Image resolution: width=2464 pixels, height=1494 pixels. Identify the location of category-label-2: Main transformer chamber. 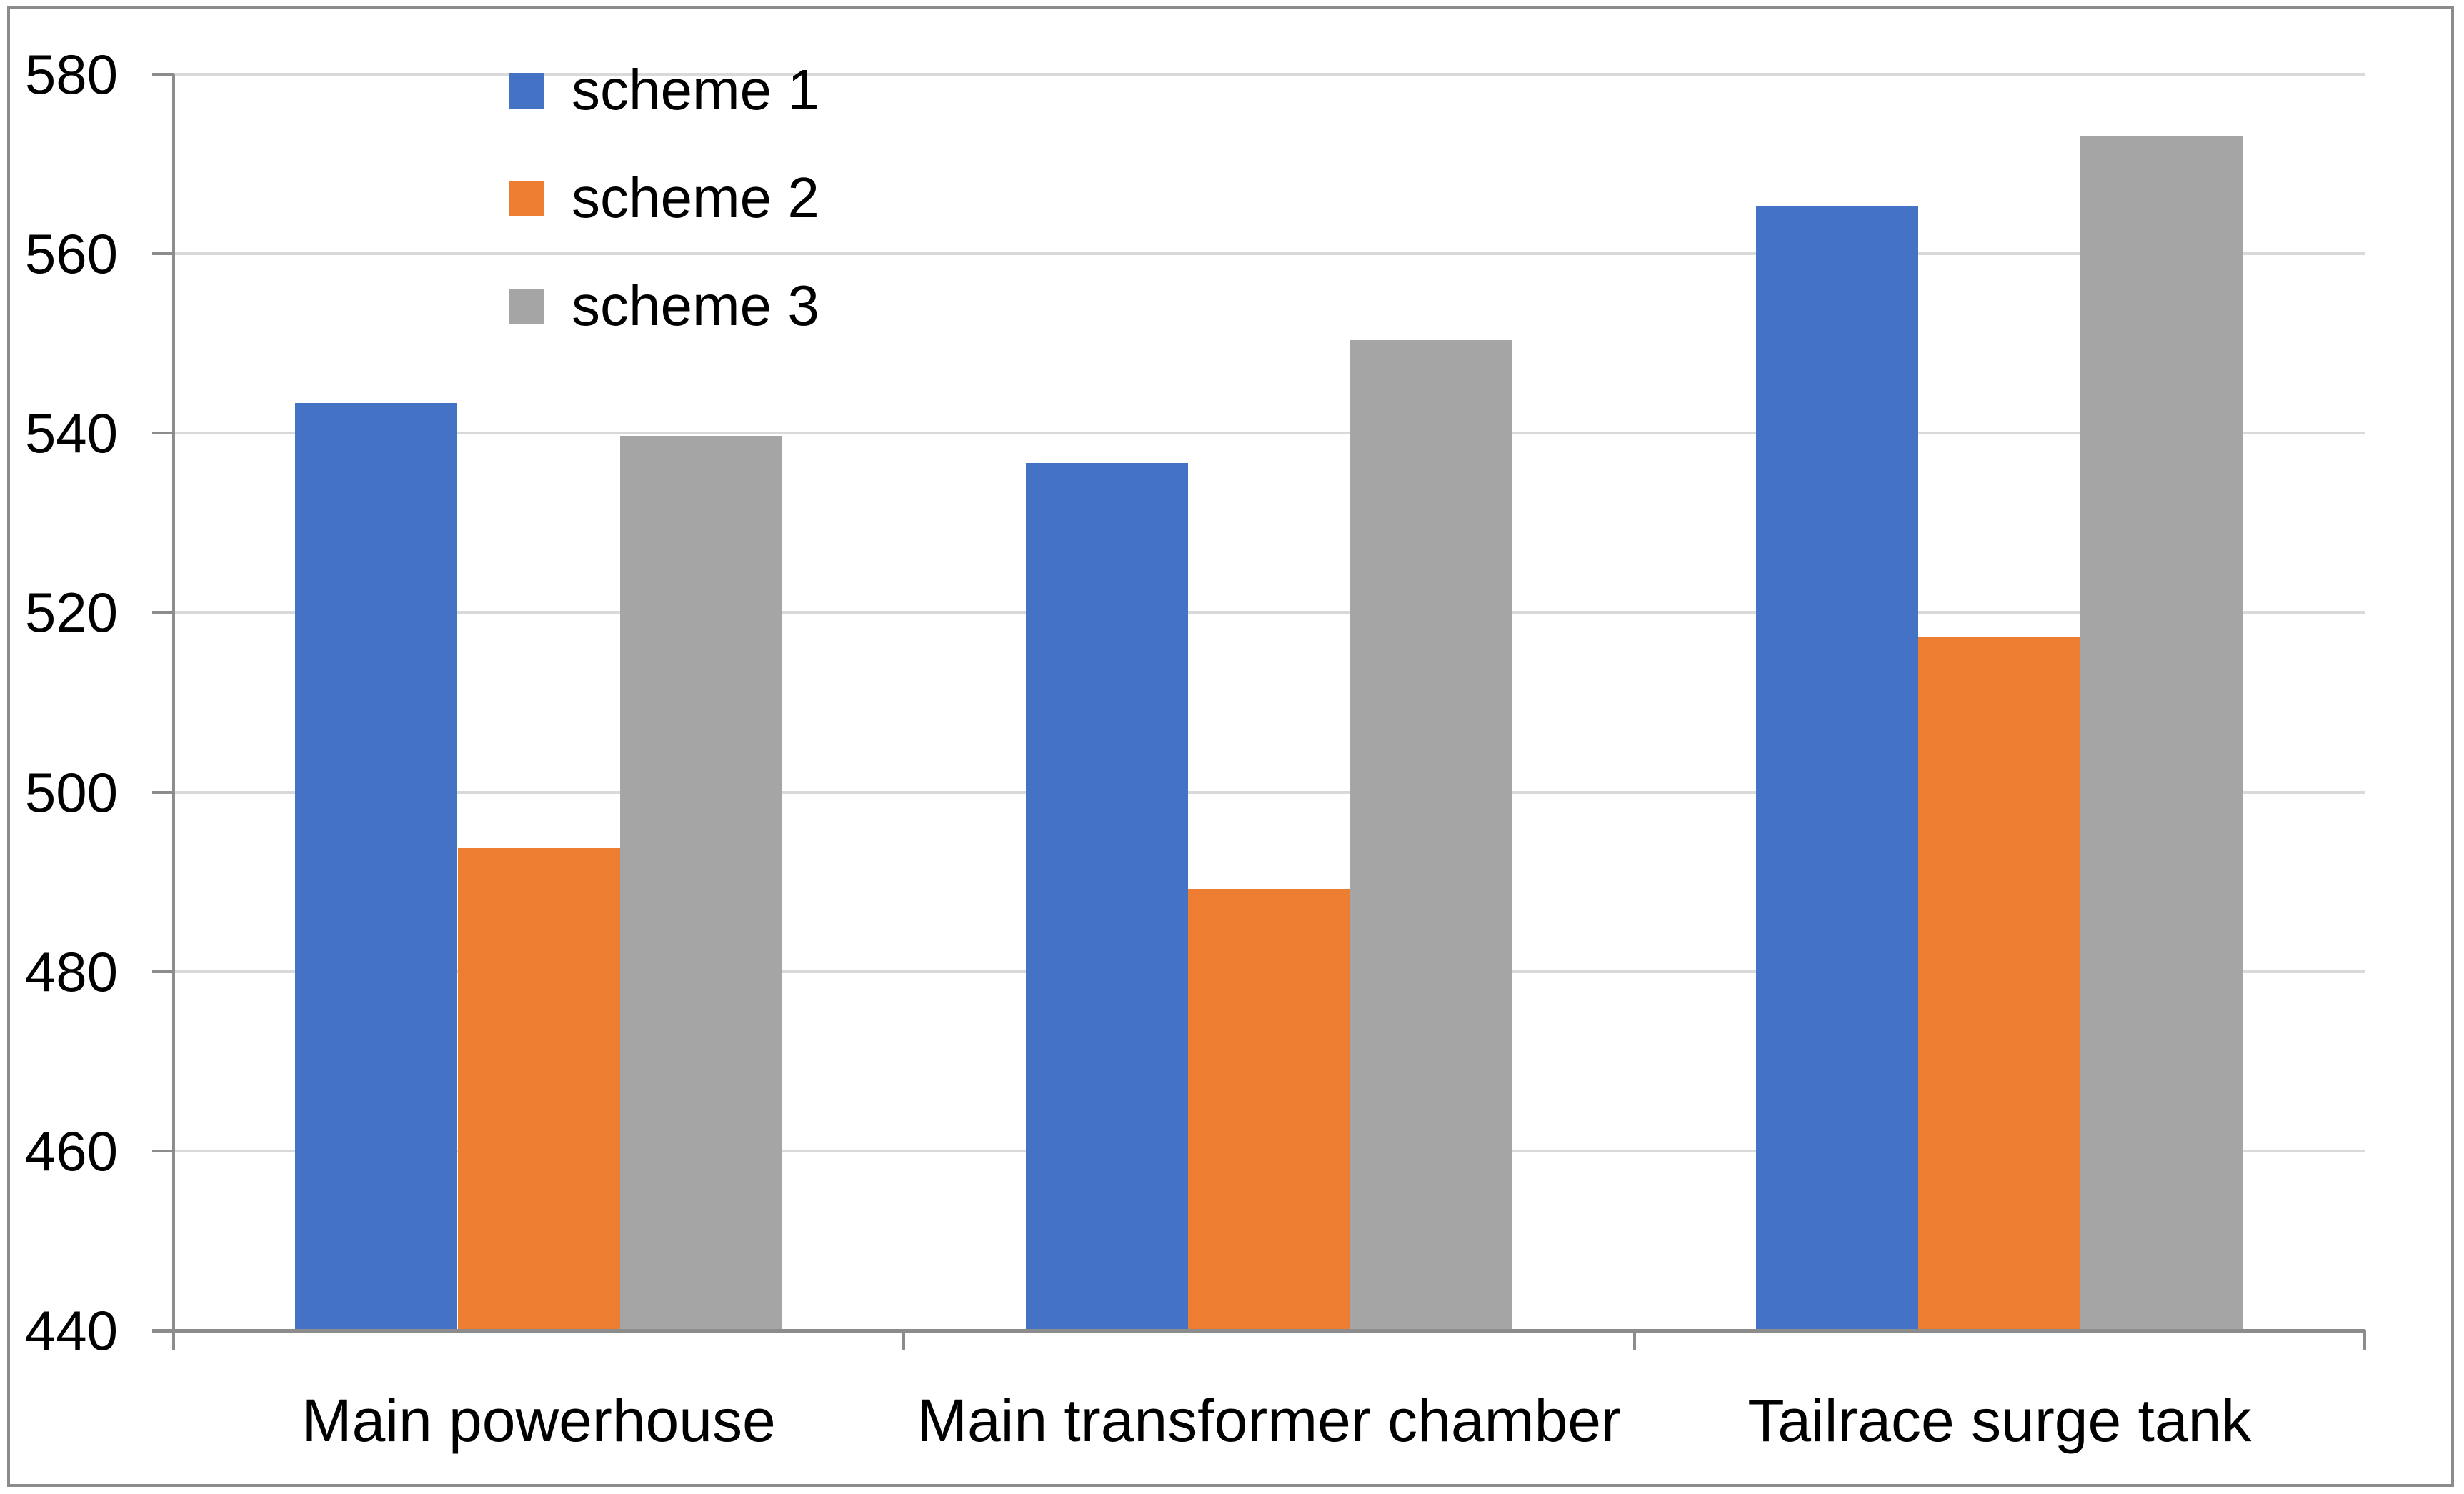
(1269, 1420).